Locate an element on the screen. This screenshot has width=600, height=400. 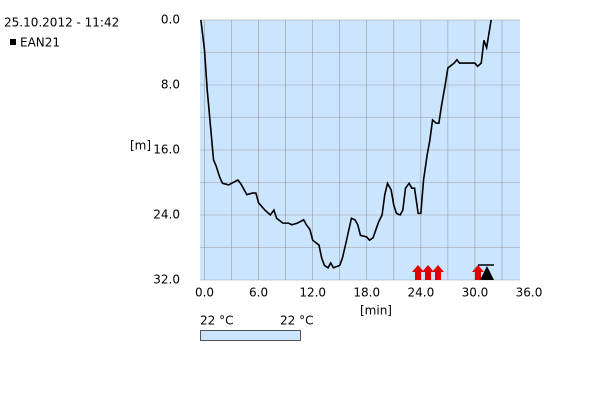
x-tick-label: 12.0 is located at coordinates (312, 293).